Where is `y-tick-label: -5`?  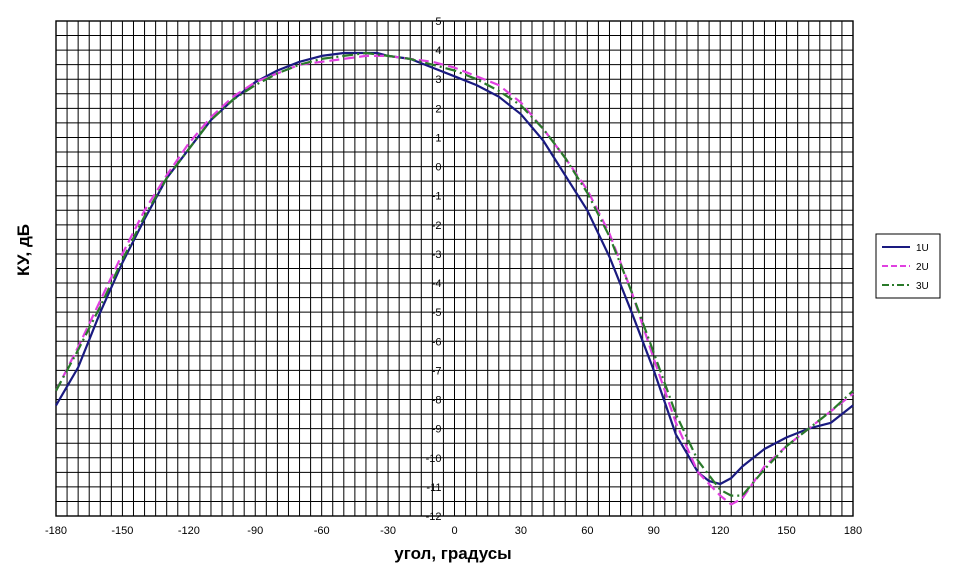 y-tick-label: -5 is located at coordinates (437, 313).